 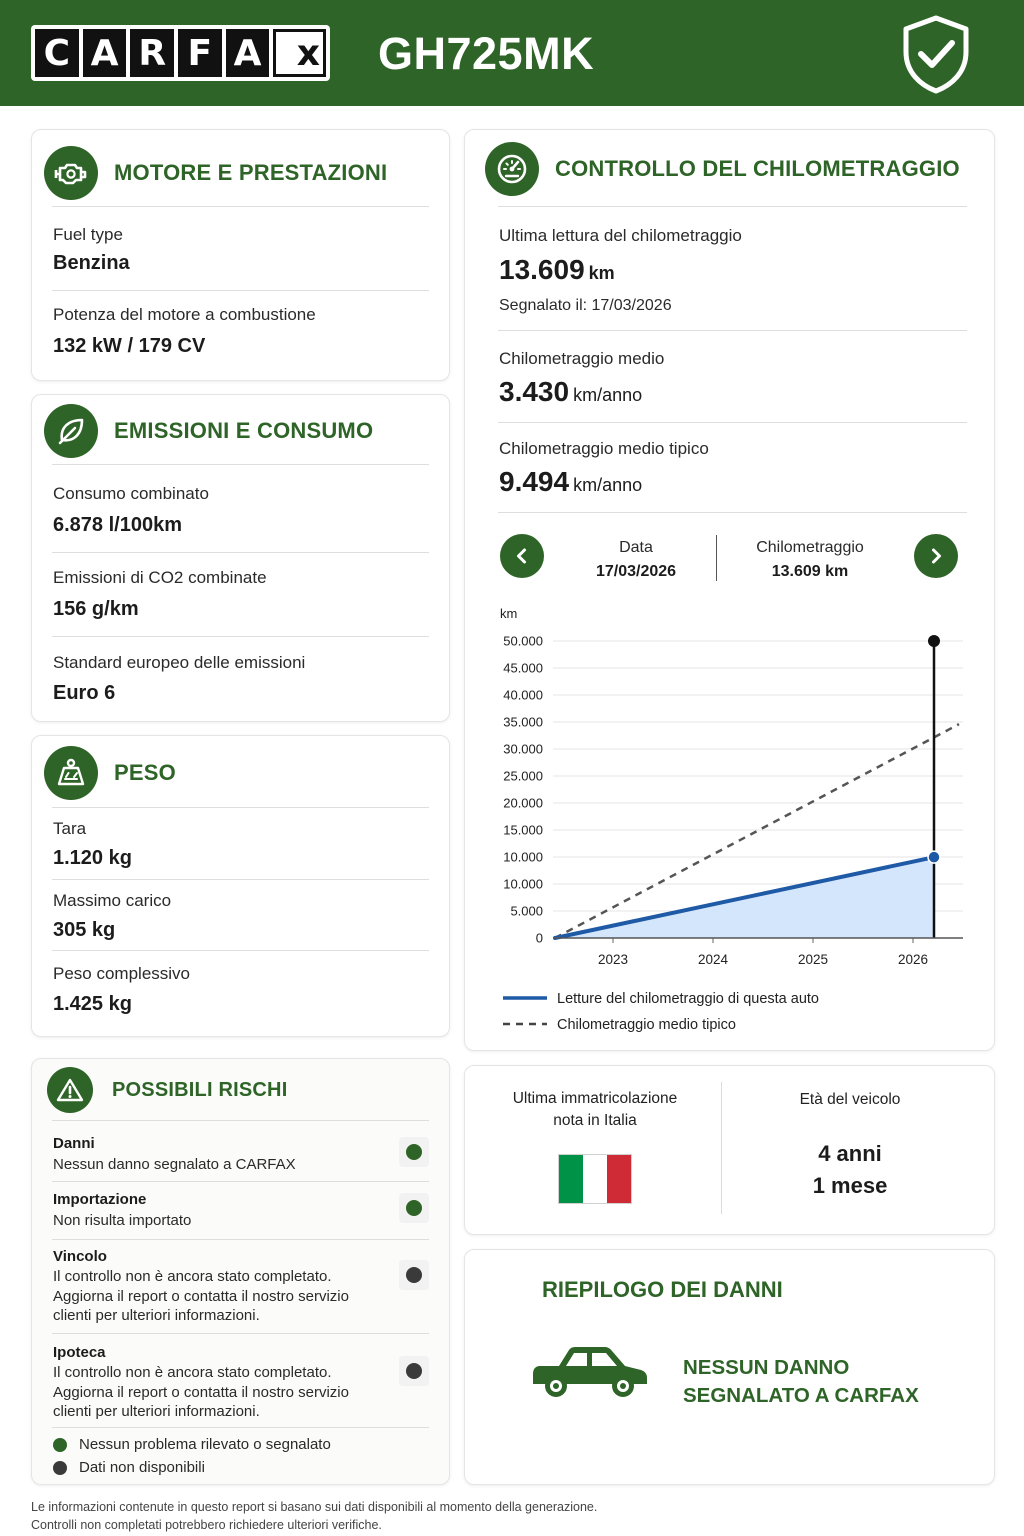 What do you see at coordinates (604, 448) in the screenshot?
I see `typical-mileage-label: Chilometraggio medio tipico` at bounding box center [604, 448].